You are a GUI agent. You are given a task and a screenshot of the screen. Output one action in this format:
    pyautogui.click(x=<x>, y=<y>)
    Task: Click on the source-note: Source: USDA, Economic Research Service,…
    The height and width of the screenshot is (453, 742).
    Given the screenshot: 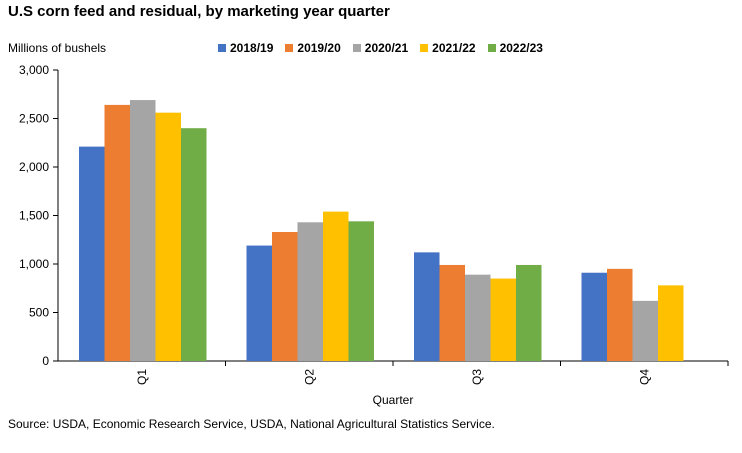 What is the action you would take?
    pyautogui.click(x=251, y=424)
    